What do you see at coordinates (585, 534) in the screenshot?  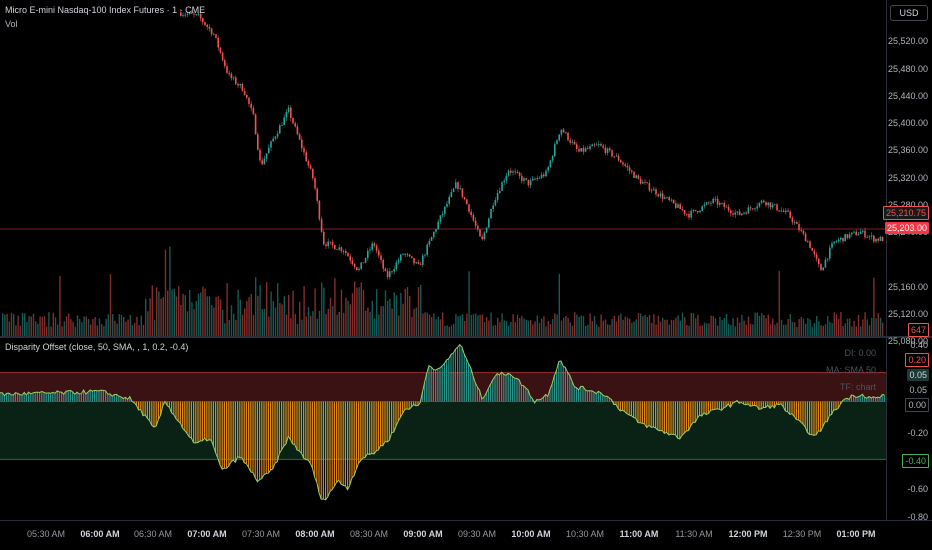 I see `time-tick: 10:30 AM` at bounding box center [585, 534].